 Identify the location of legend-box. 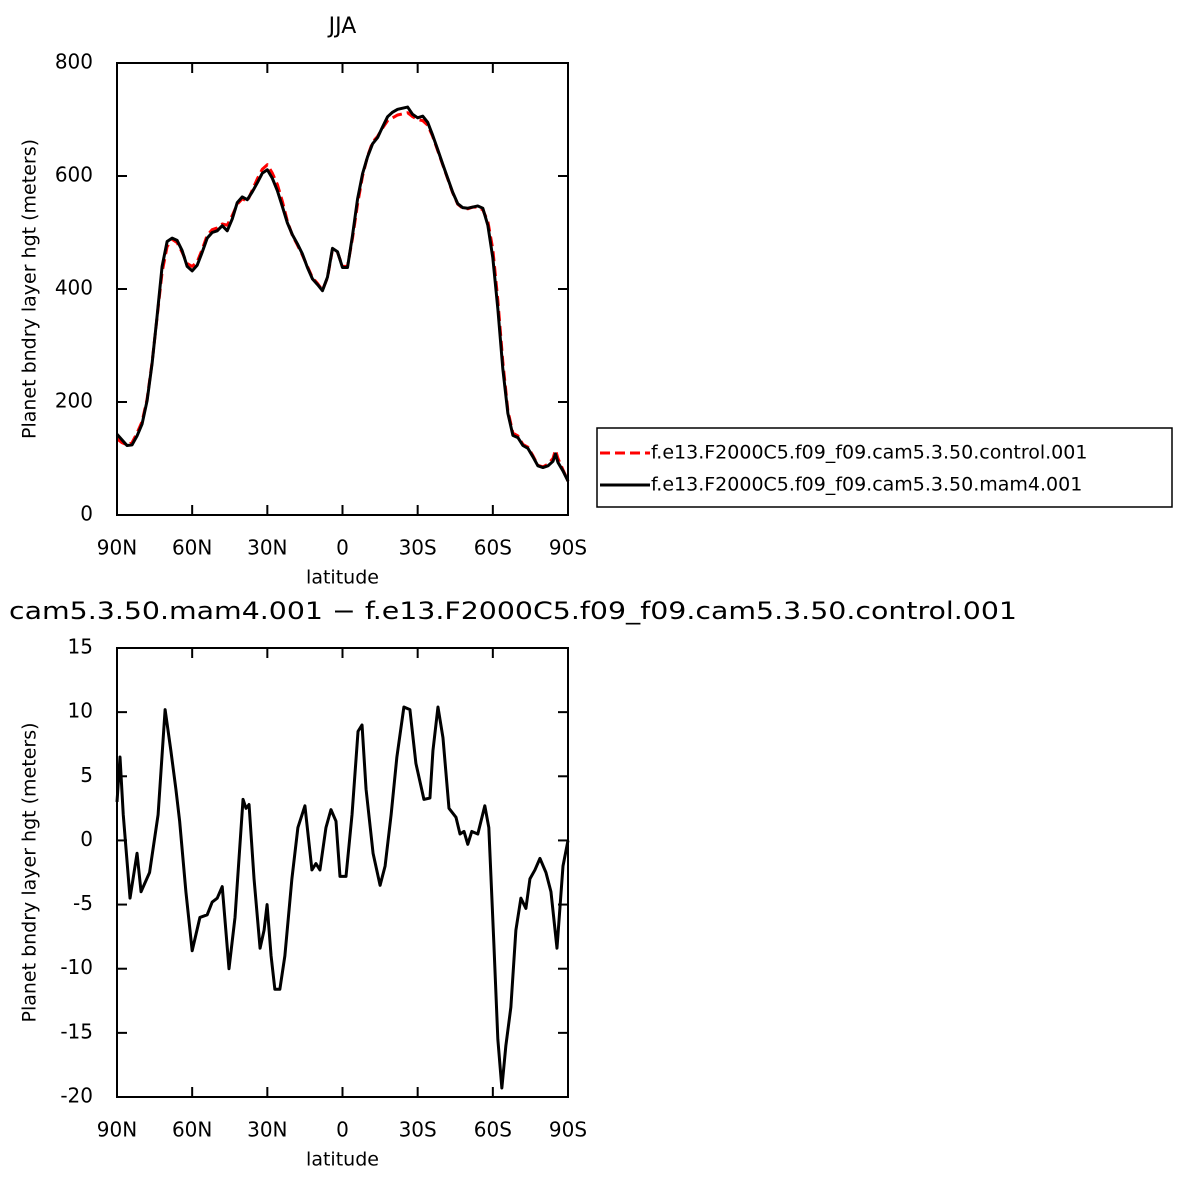
(884, 467).